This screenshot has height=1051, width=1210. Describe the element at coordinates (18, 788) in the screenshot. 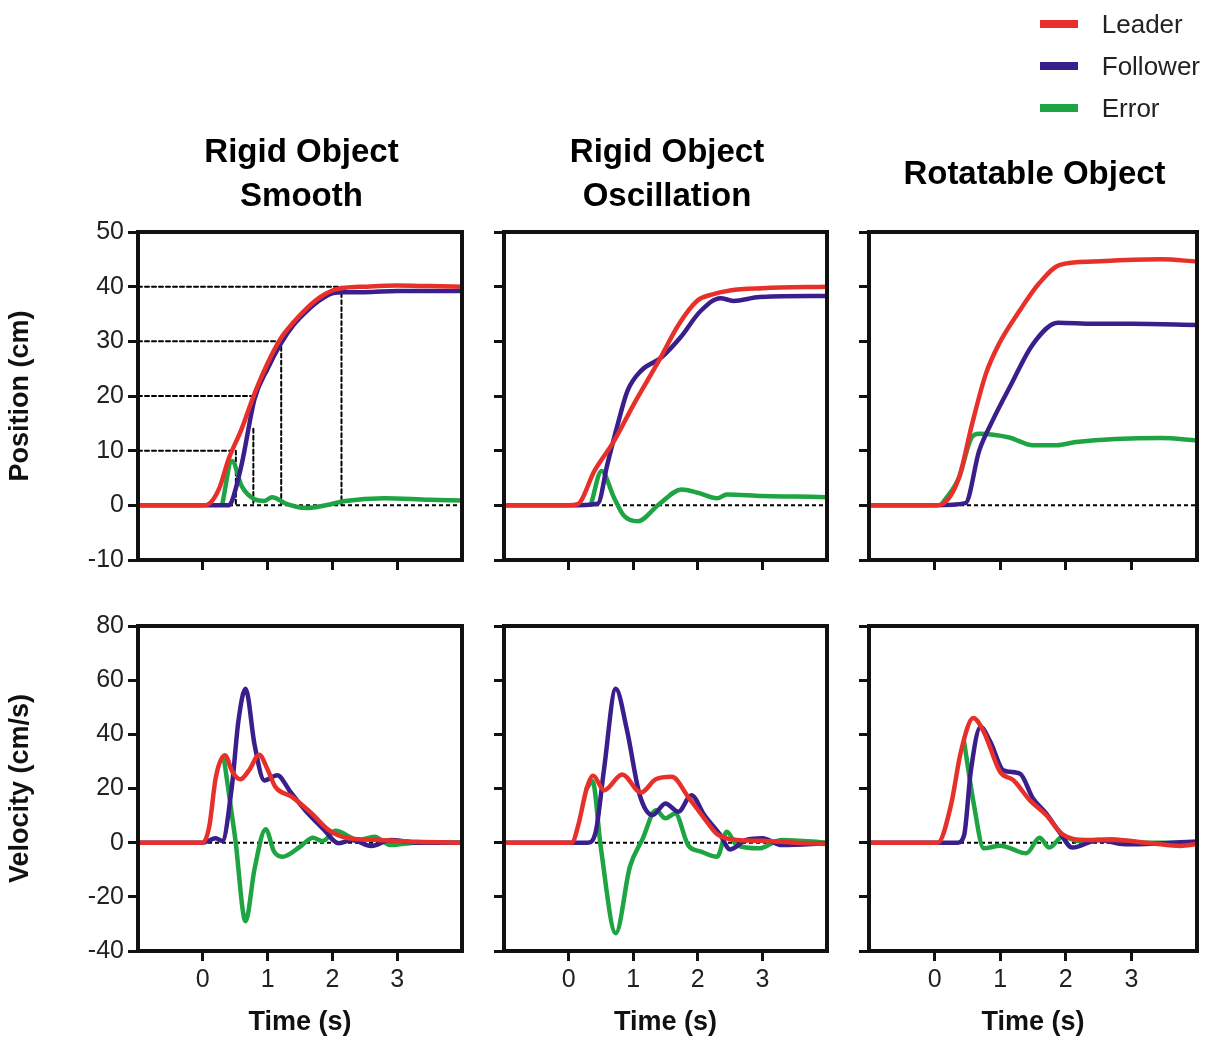

I see `y-axis-title: Velocity (cm/s)` at that location.